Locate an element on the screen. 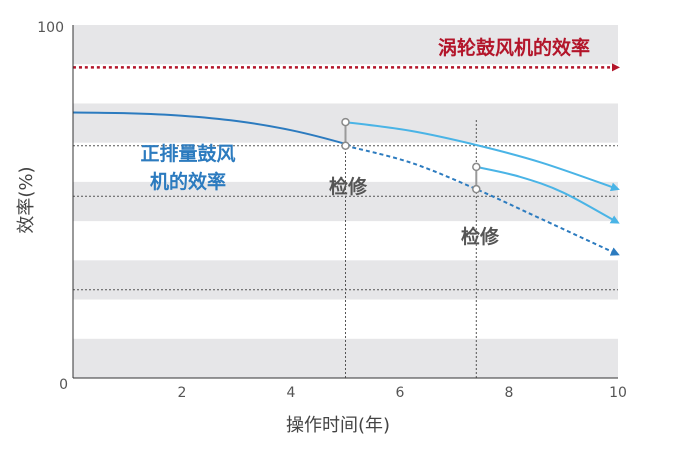  turbo-blower-label: 涡轮鼓风机的效率 is located at coordinates (514, 47).